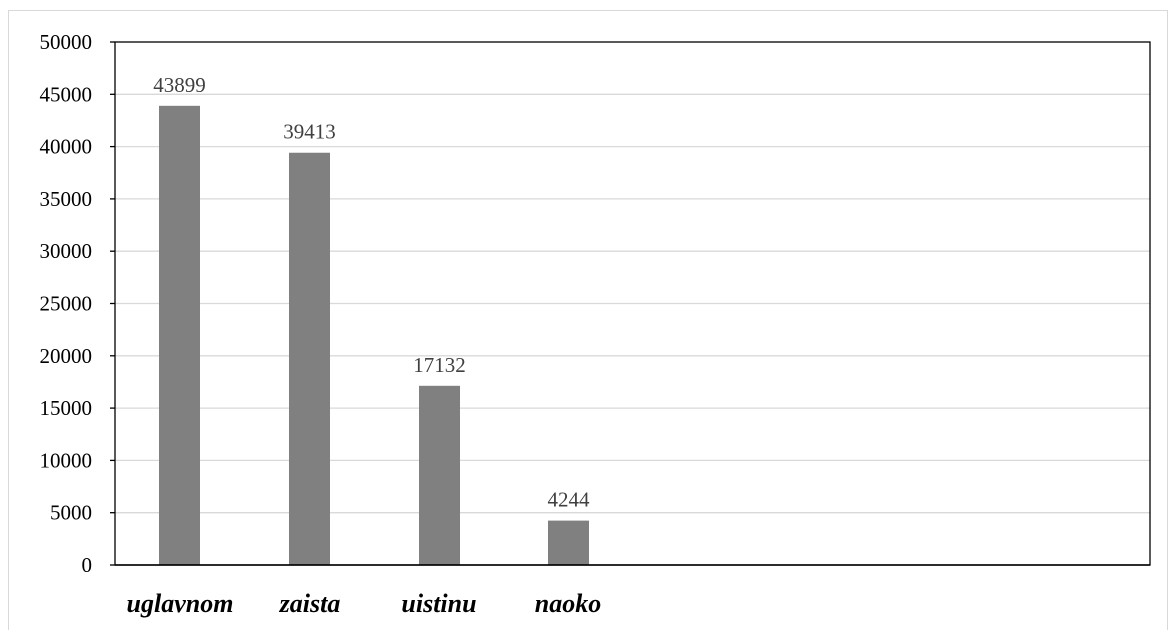  What do you see at coordinates (569, 500) in the screenshot?
I see `data-label: 4244` at bounding box center [569, 500].